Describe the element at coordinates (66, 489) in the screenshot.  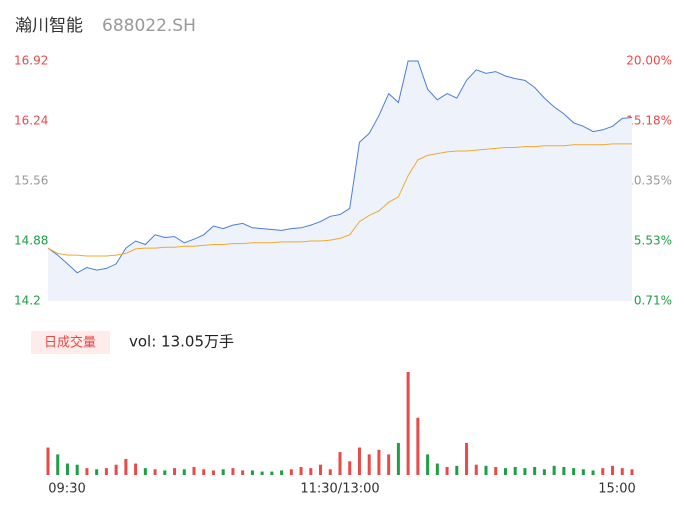
I see `x-tick-label: 09:30` at that location.